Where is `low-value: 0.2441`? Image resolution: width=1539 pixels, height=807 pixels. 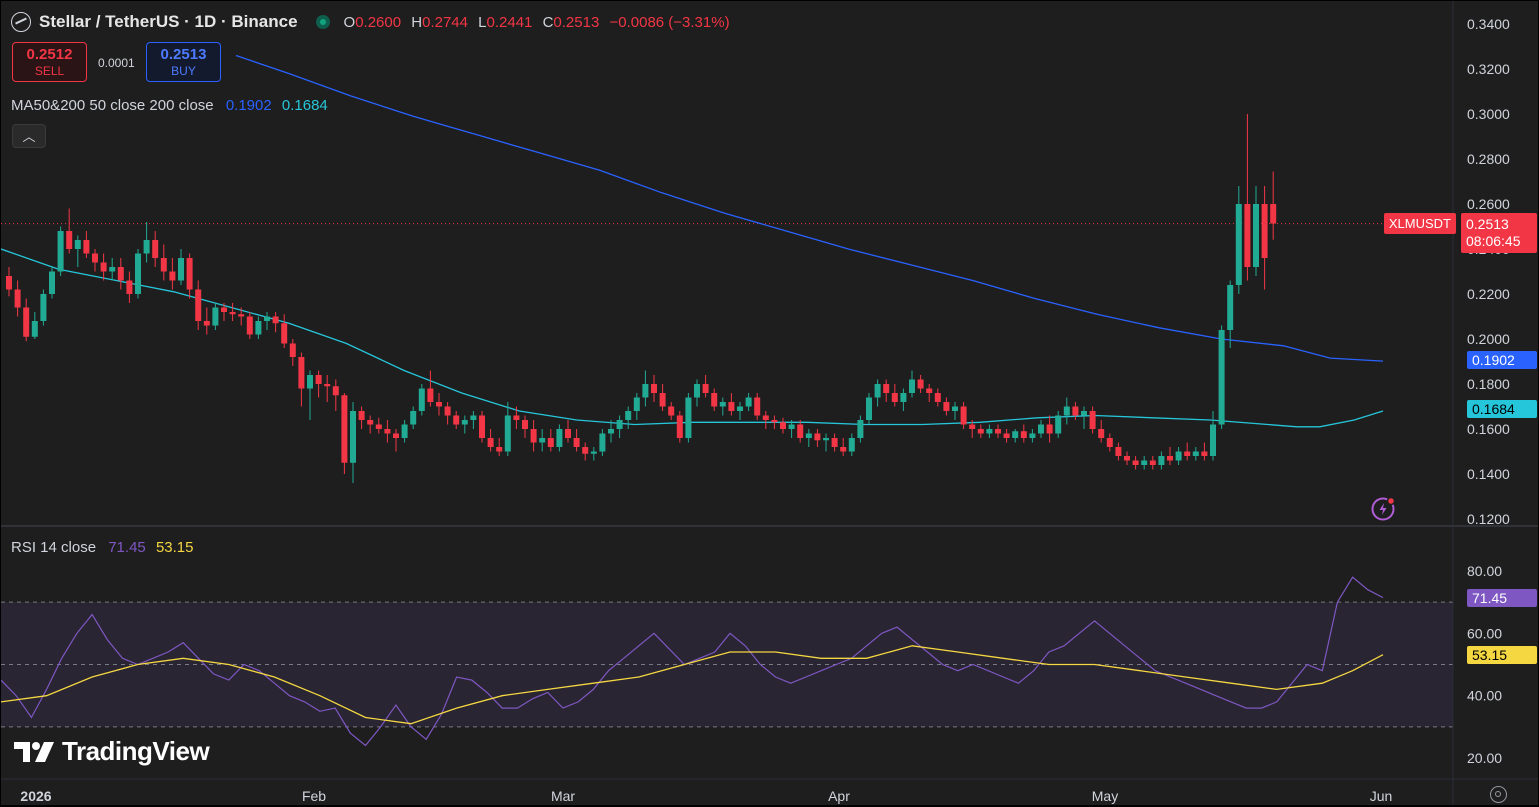 low-value: 0.2441 is located at coordinates (509, 22).